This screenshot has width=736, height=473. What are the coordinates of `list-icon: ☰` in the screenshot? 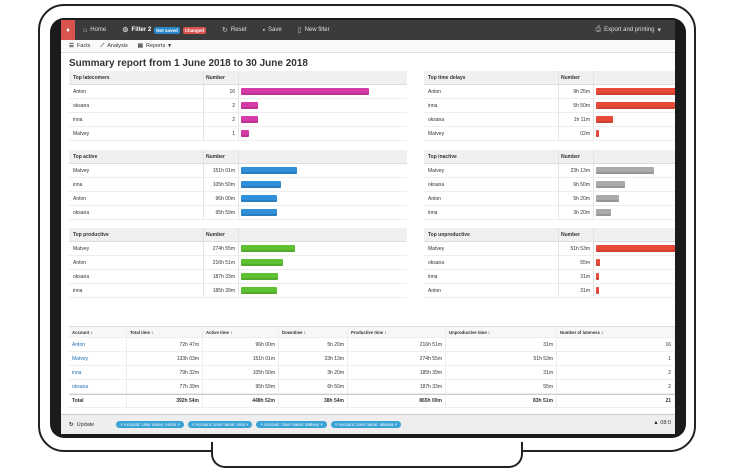 It's located at (71, 46).